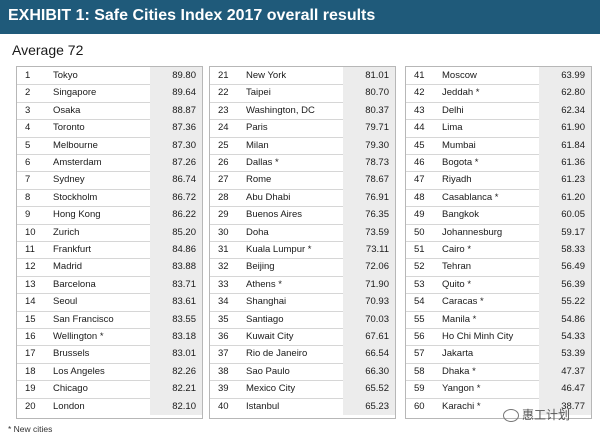  I want to click on table-row: 49 Bangkok 60.05, so click(498, 215).